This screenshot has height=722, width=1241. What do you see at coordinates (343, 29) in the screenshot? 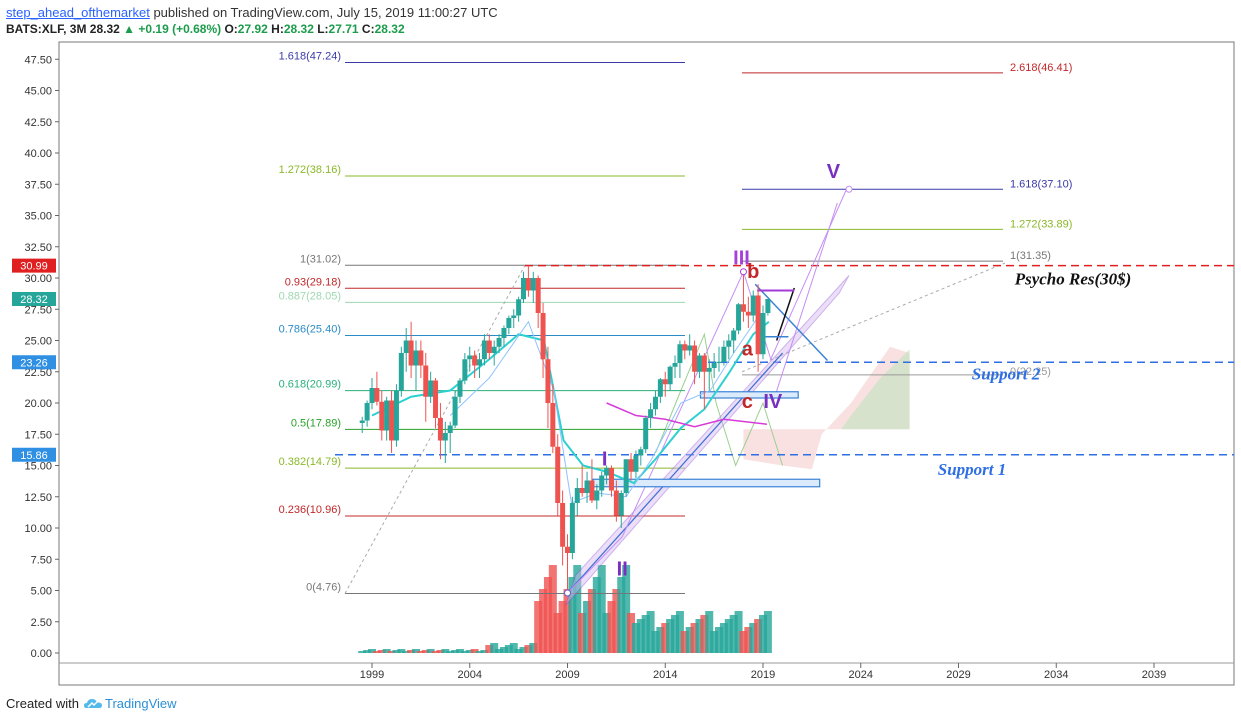
I see `low-value: 27.71` at bounding box center [343, 29].